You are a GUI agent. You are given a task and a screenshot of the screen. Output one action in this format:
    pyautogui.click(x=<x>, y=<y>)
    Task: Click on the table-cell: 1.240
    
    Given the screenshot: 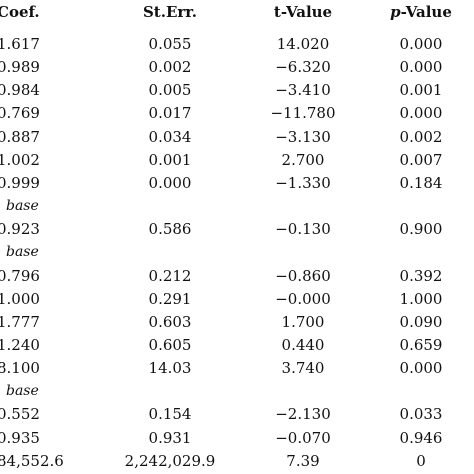 What is the action you would take?
    pyautogui.click(x=20, y=344)
    